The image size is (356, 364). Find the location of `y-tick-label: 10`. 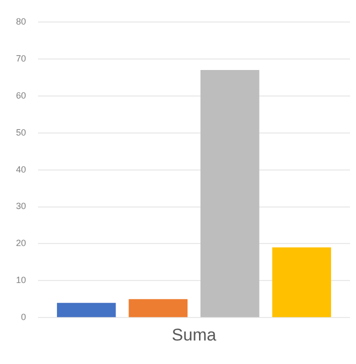

y-tick-label: 10 is located at coordinates (21, 280).